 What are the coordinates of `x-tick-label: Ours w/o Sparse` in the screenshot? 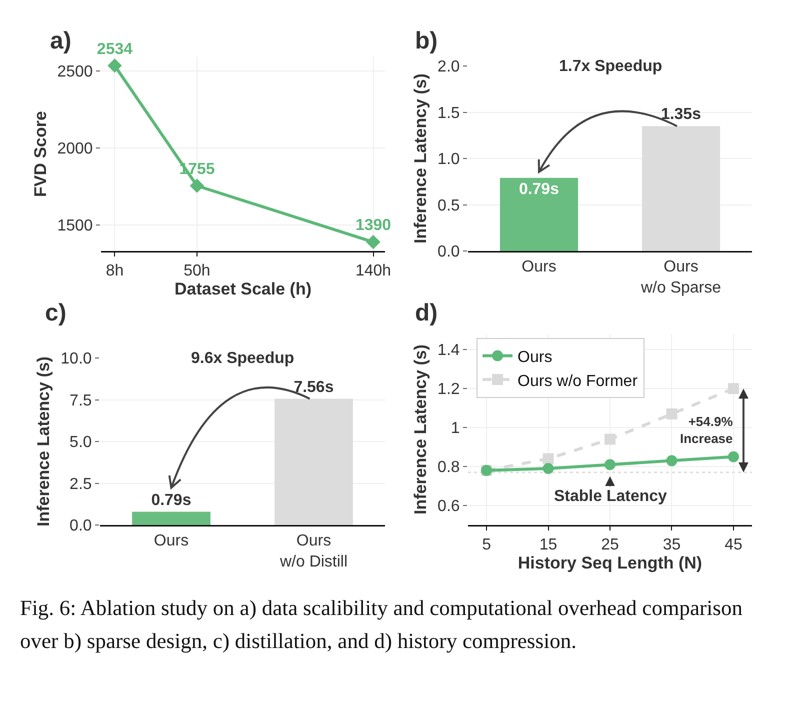 It's located at (681, 277).